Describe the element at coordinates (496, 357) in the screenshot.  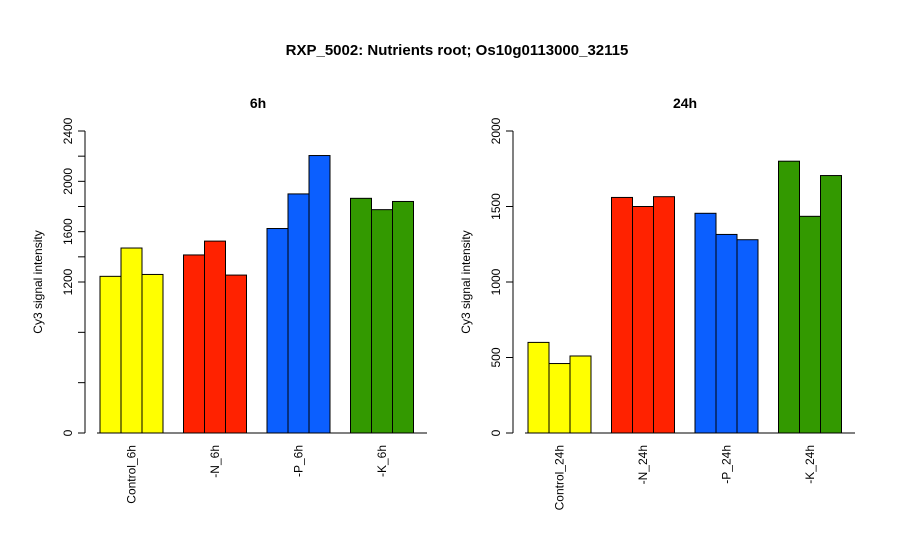
I see `y-tick-label: 500` at that location.